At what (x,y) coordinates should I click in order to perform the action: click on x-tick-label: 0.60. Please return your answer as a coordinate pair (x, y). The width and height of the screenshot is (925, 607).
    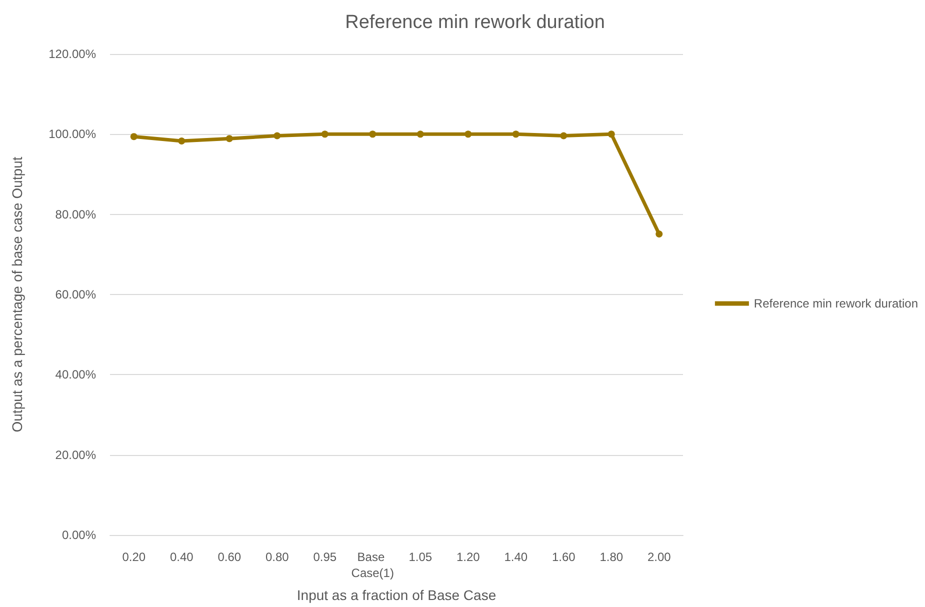
    Looking at the image, I should click on (230, 557).